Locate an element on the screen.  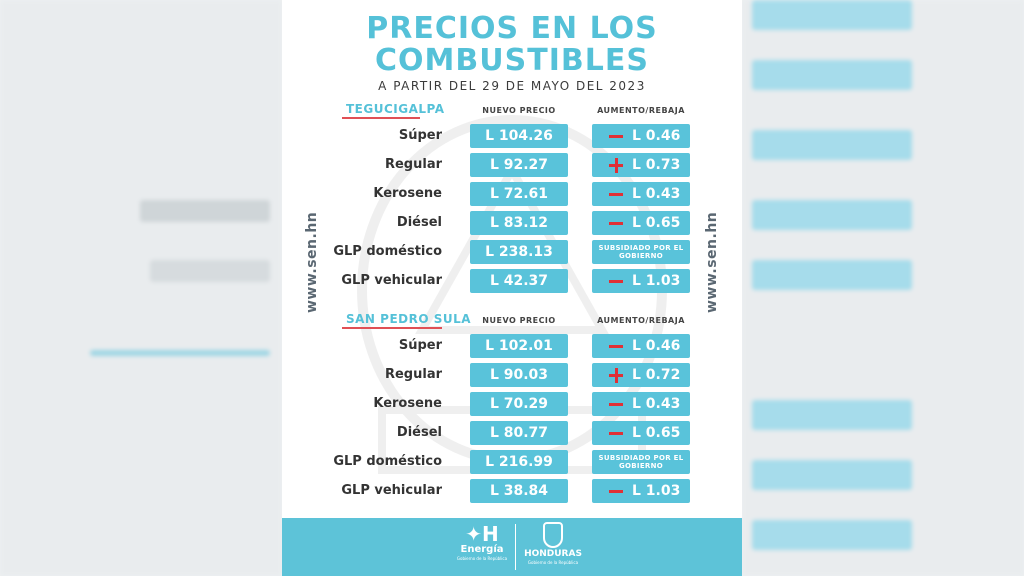
price-box: L 42.37 is located at coordinates (519, 281).